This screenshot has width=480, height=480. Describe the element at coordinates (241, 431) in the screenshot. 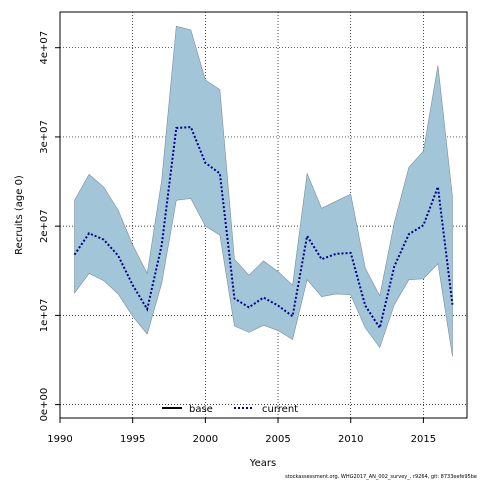

I see `x-axis: 1990 1995 2000 2005 2010 2015` at that location.